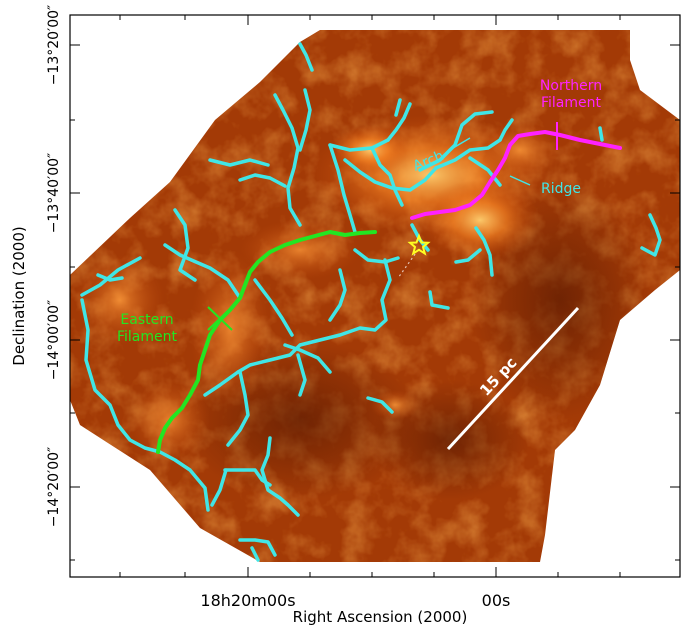 This screenshot has height=628, width=695. What do you see at coordinates (459, 144) in the screenshot?
I see `arch-pointer` at bounding box center [459, 144].